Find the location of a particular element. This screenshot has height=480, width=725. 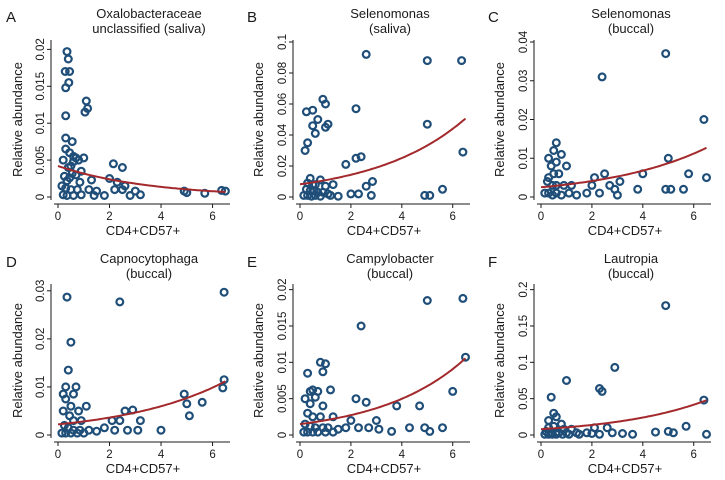

x-tick-label-f-2: 2 is located at coordinates (592, 455).